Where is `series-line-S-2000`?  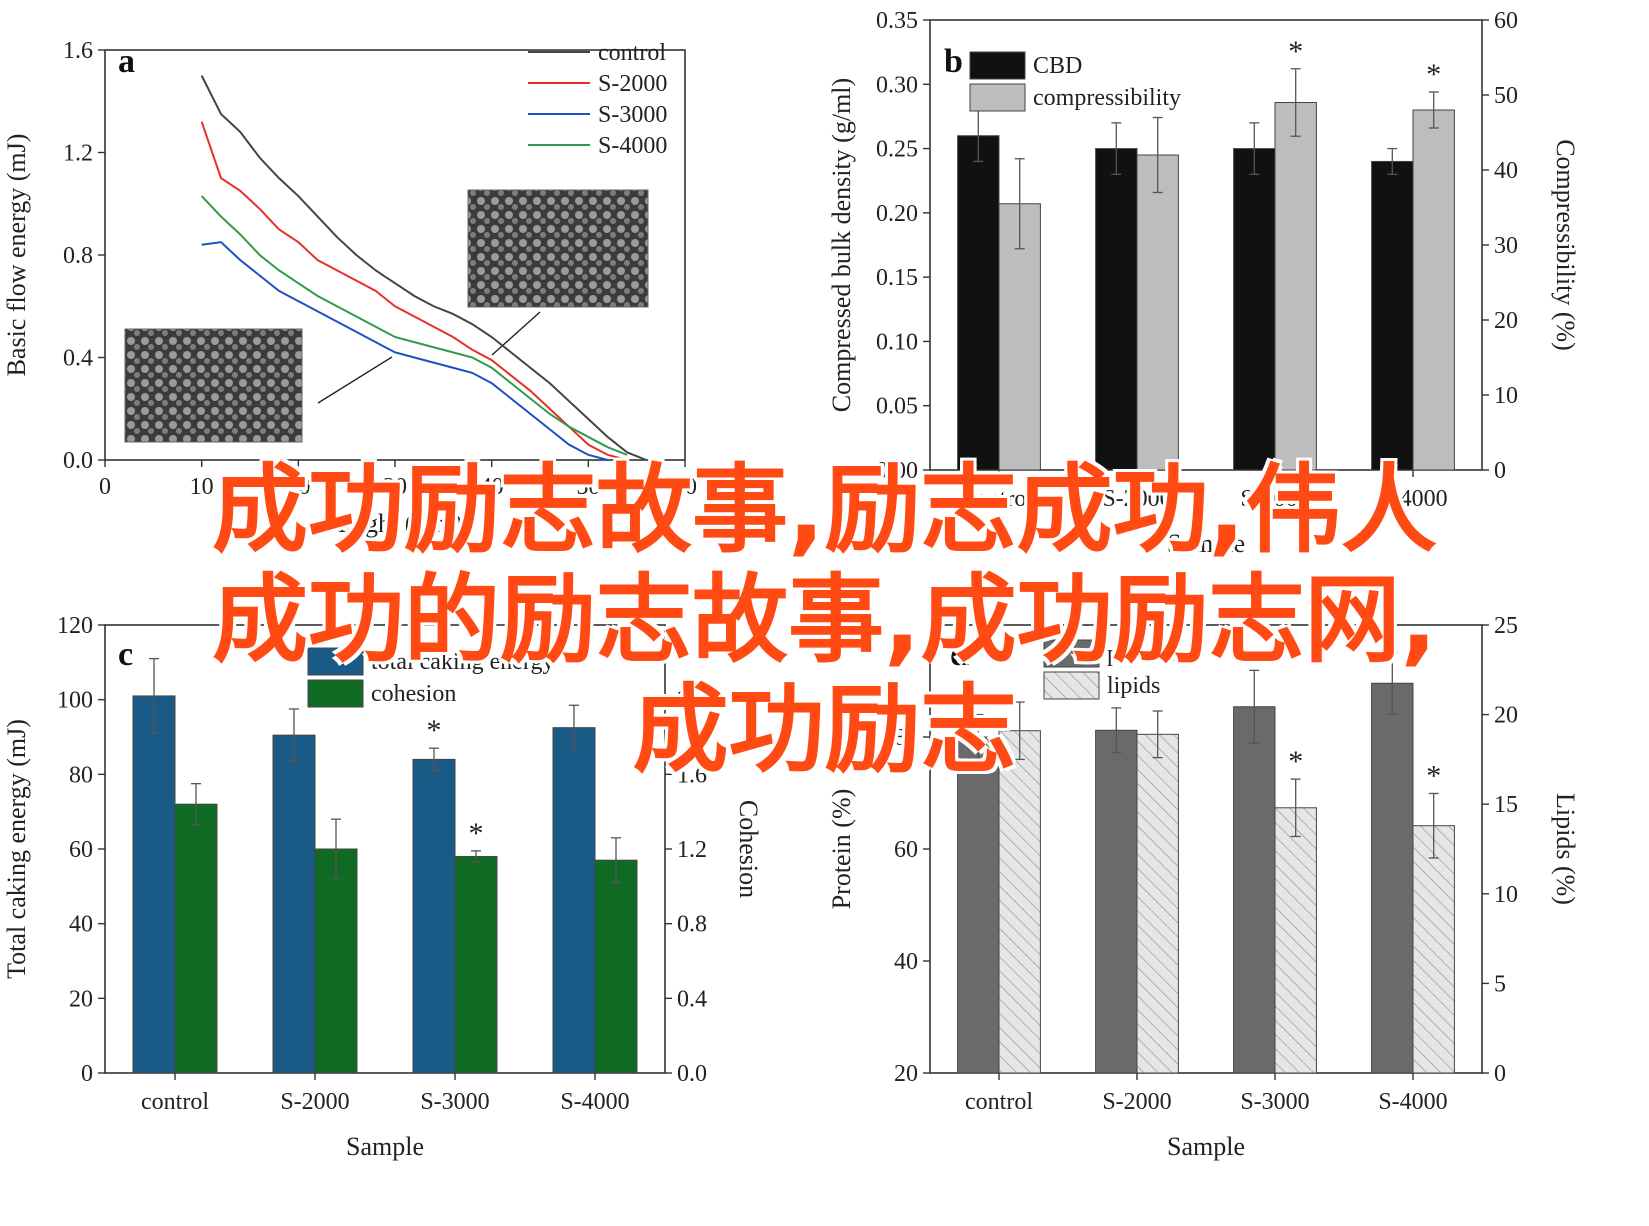 series-line-S-2000 is located at coordinates (414, 291).